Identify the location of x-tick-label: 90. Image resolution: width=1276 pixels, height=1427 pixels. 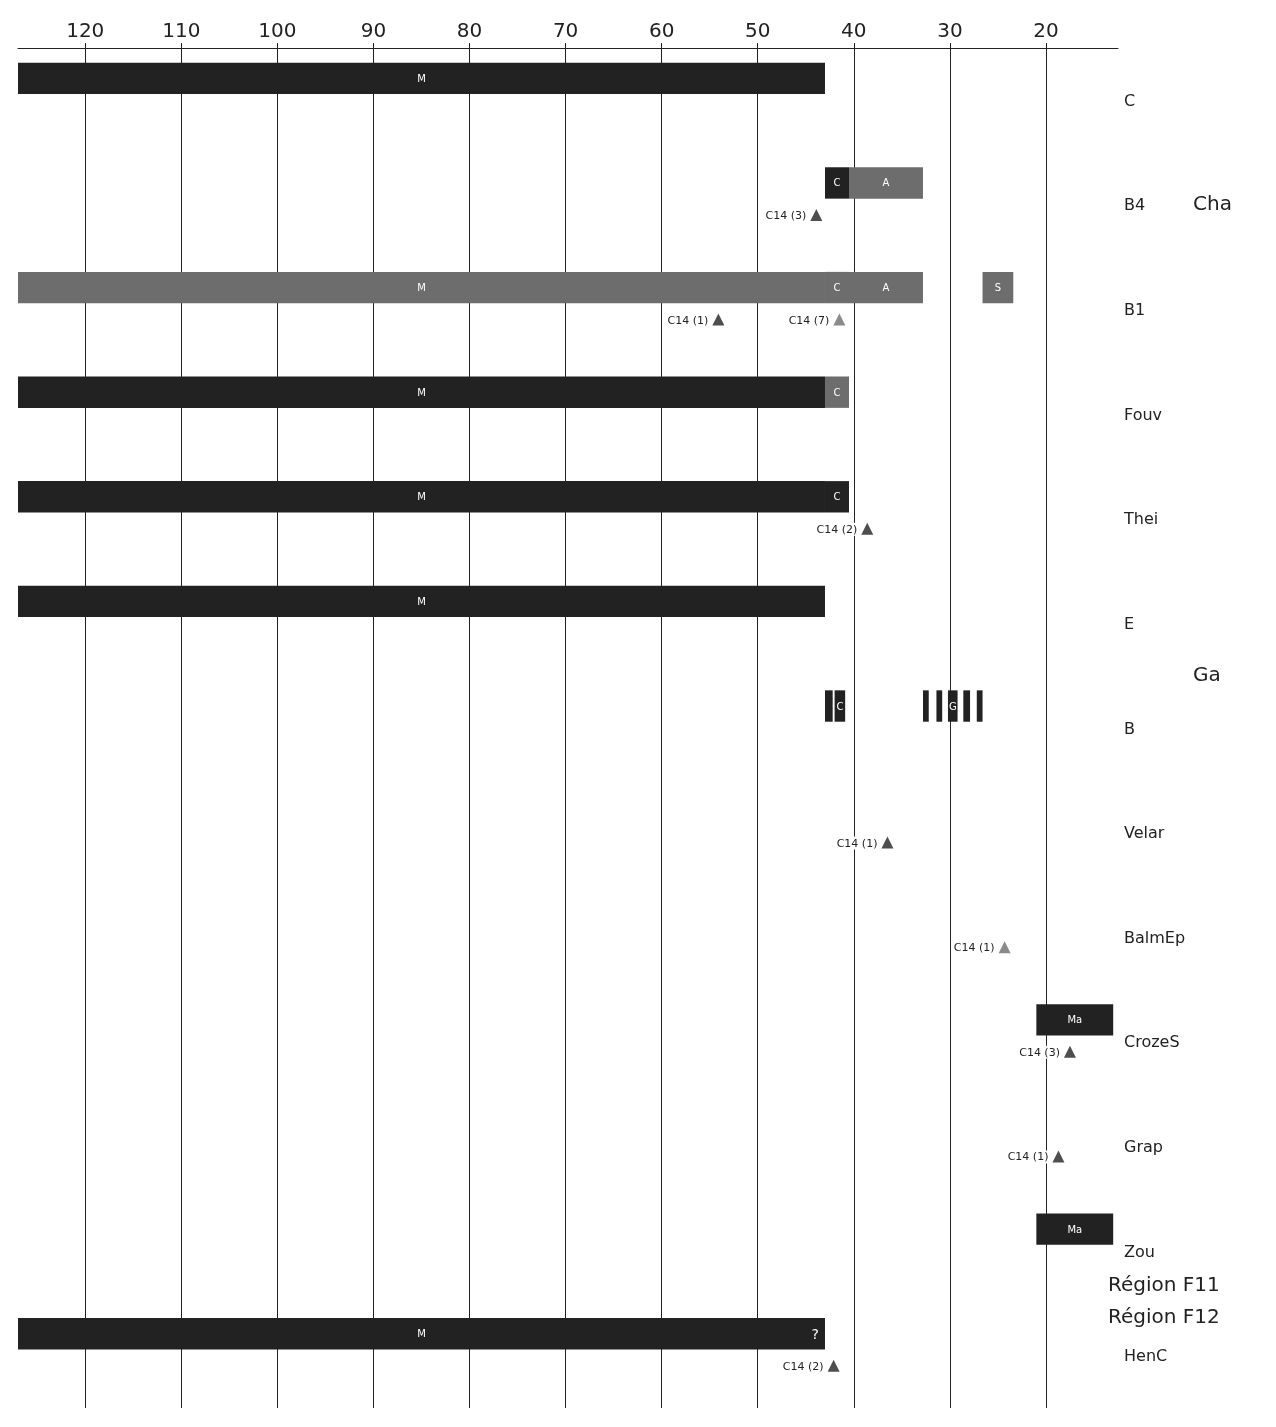
(373, 30).